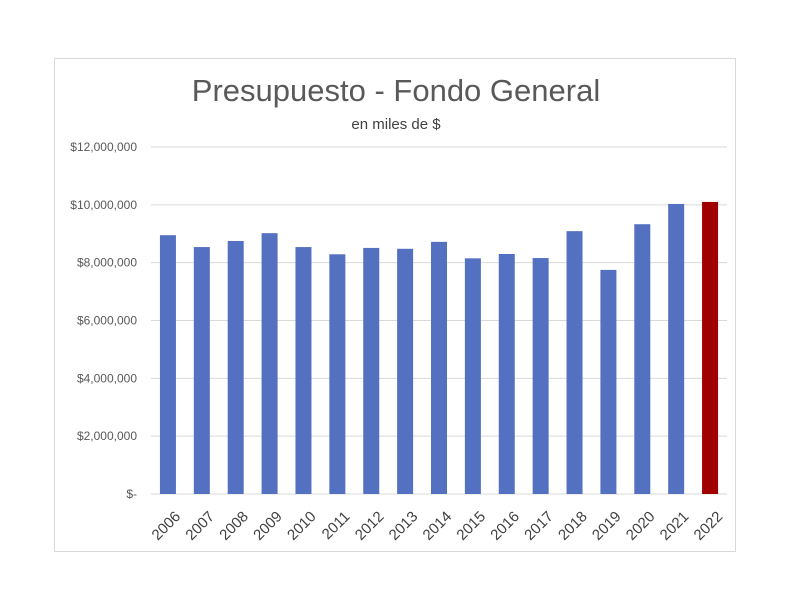 This screenshot has width=792, height=612. I want to click on bar-2012, so click(371, 370).